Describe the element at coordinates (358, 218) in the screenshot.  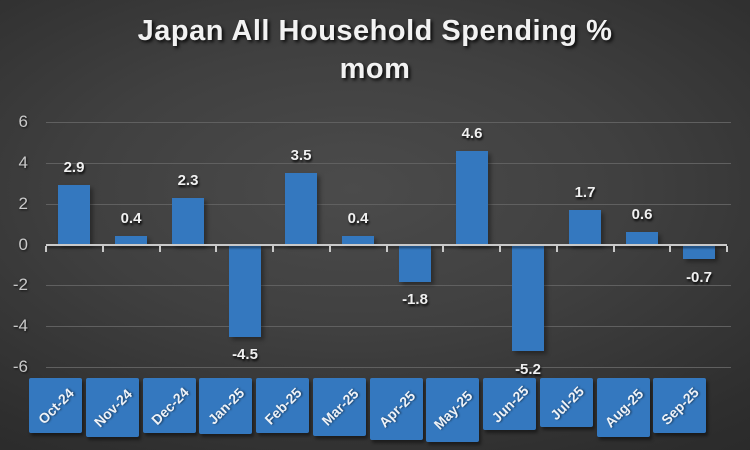
I see `data-label-Mar-25: 0.4` at that location.